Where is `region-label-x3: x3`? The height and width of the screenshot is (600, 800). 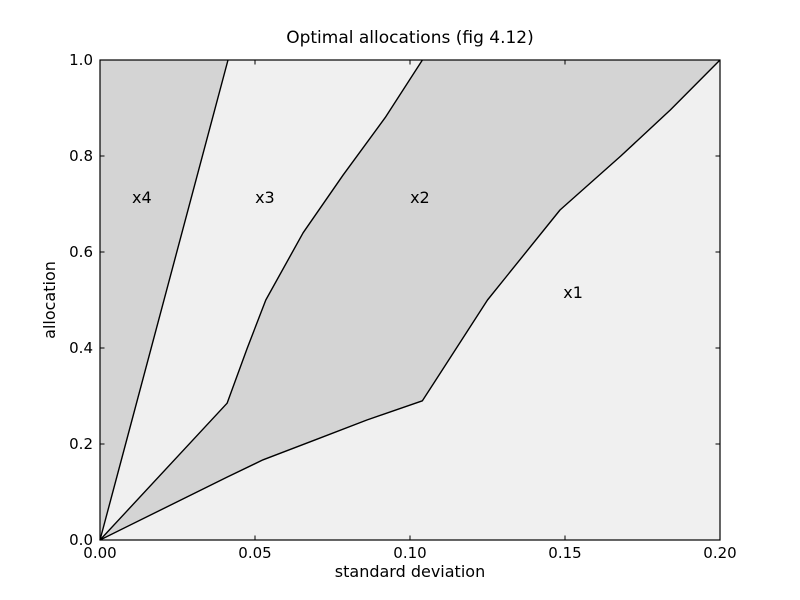
region-label-x3: x3 is located at coordinates (265, 197).